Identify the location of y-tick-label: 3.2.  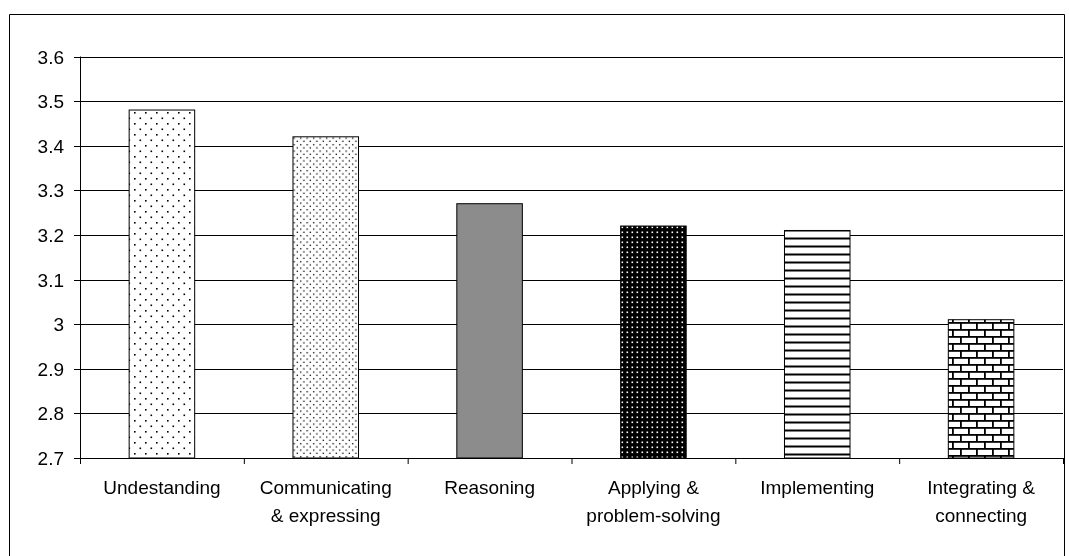
(50, 235).